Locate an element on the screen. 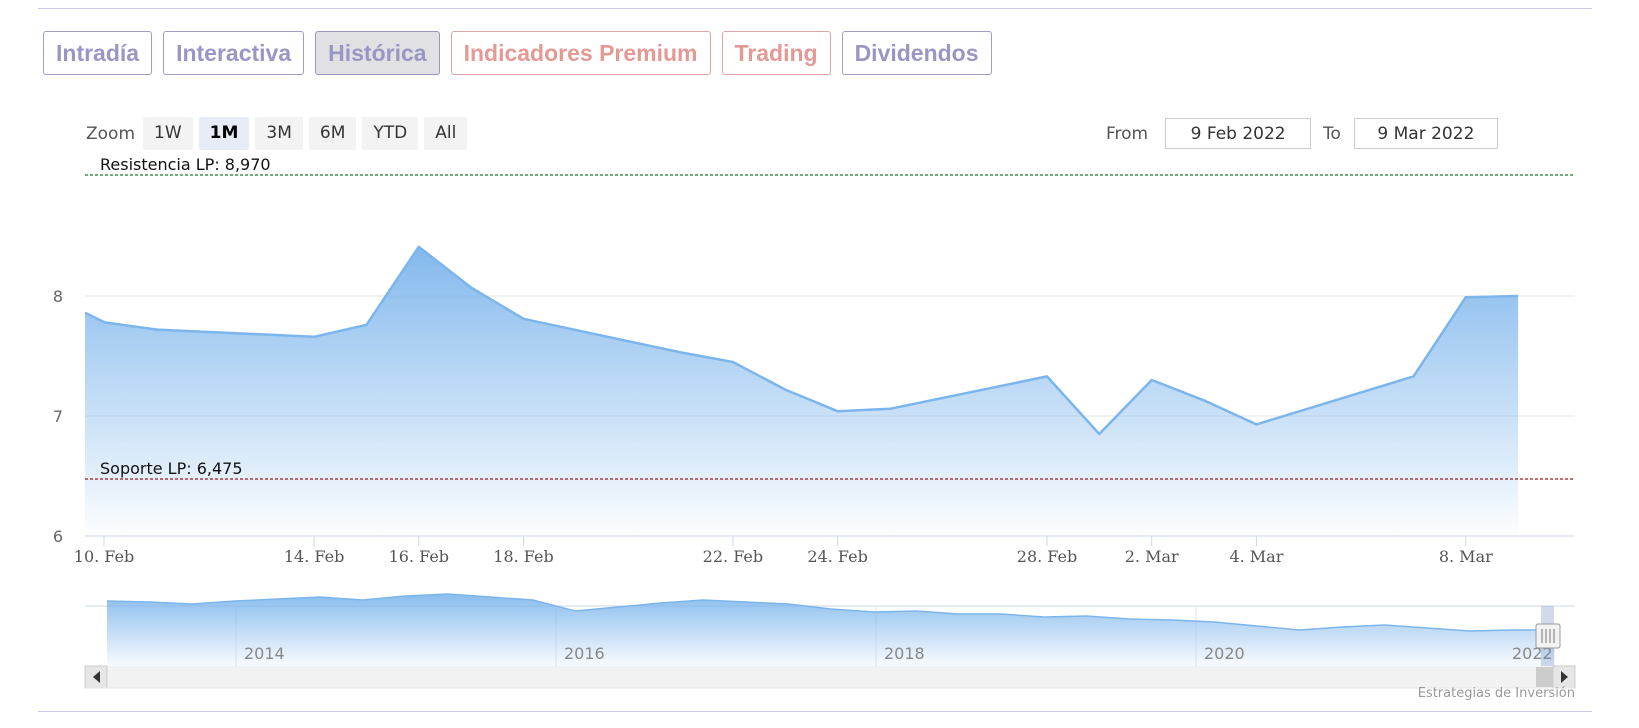 This screenshot has height=728, width=1639. to-label: To is located at coordinates (1332, 133).